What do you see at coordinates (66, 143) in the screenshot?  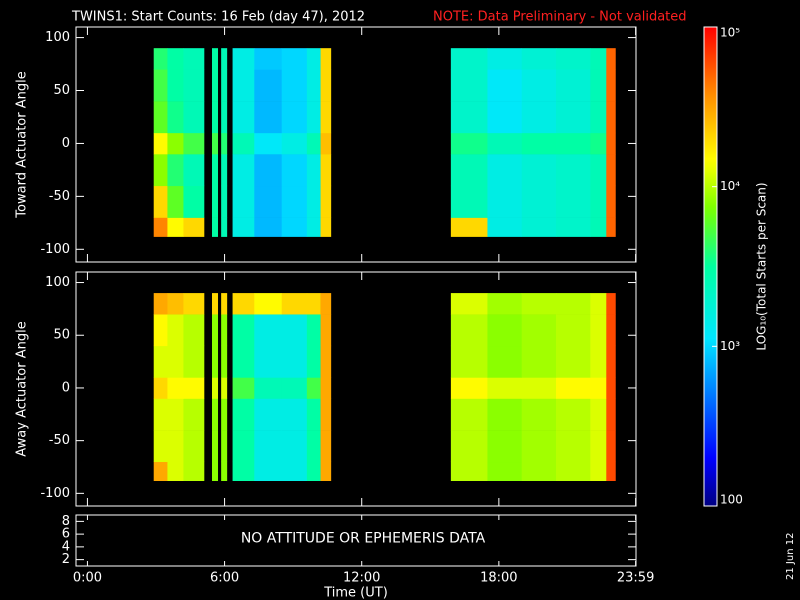 I see `y-tick-label: 0` at bounding box center [66, 143].